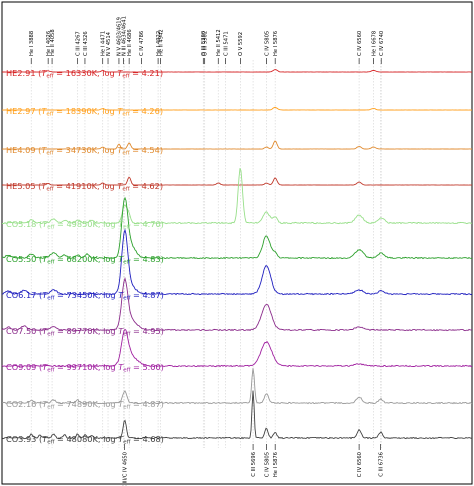  I want to click on top-line-label: He I 4922, so click(159, 43).